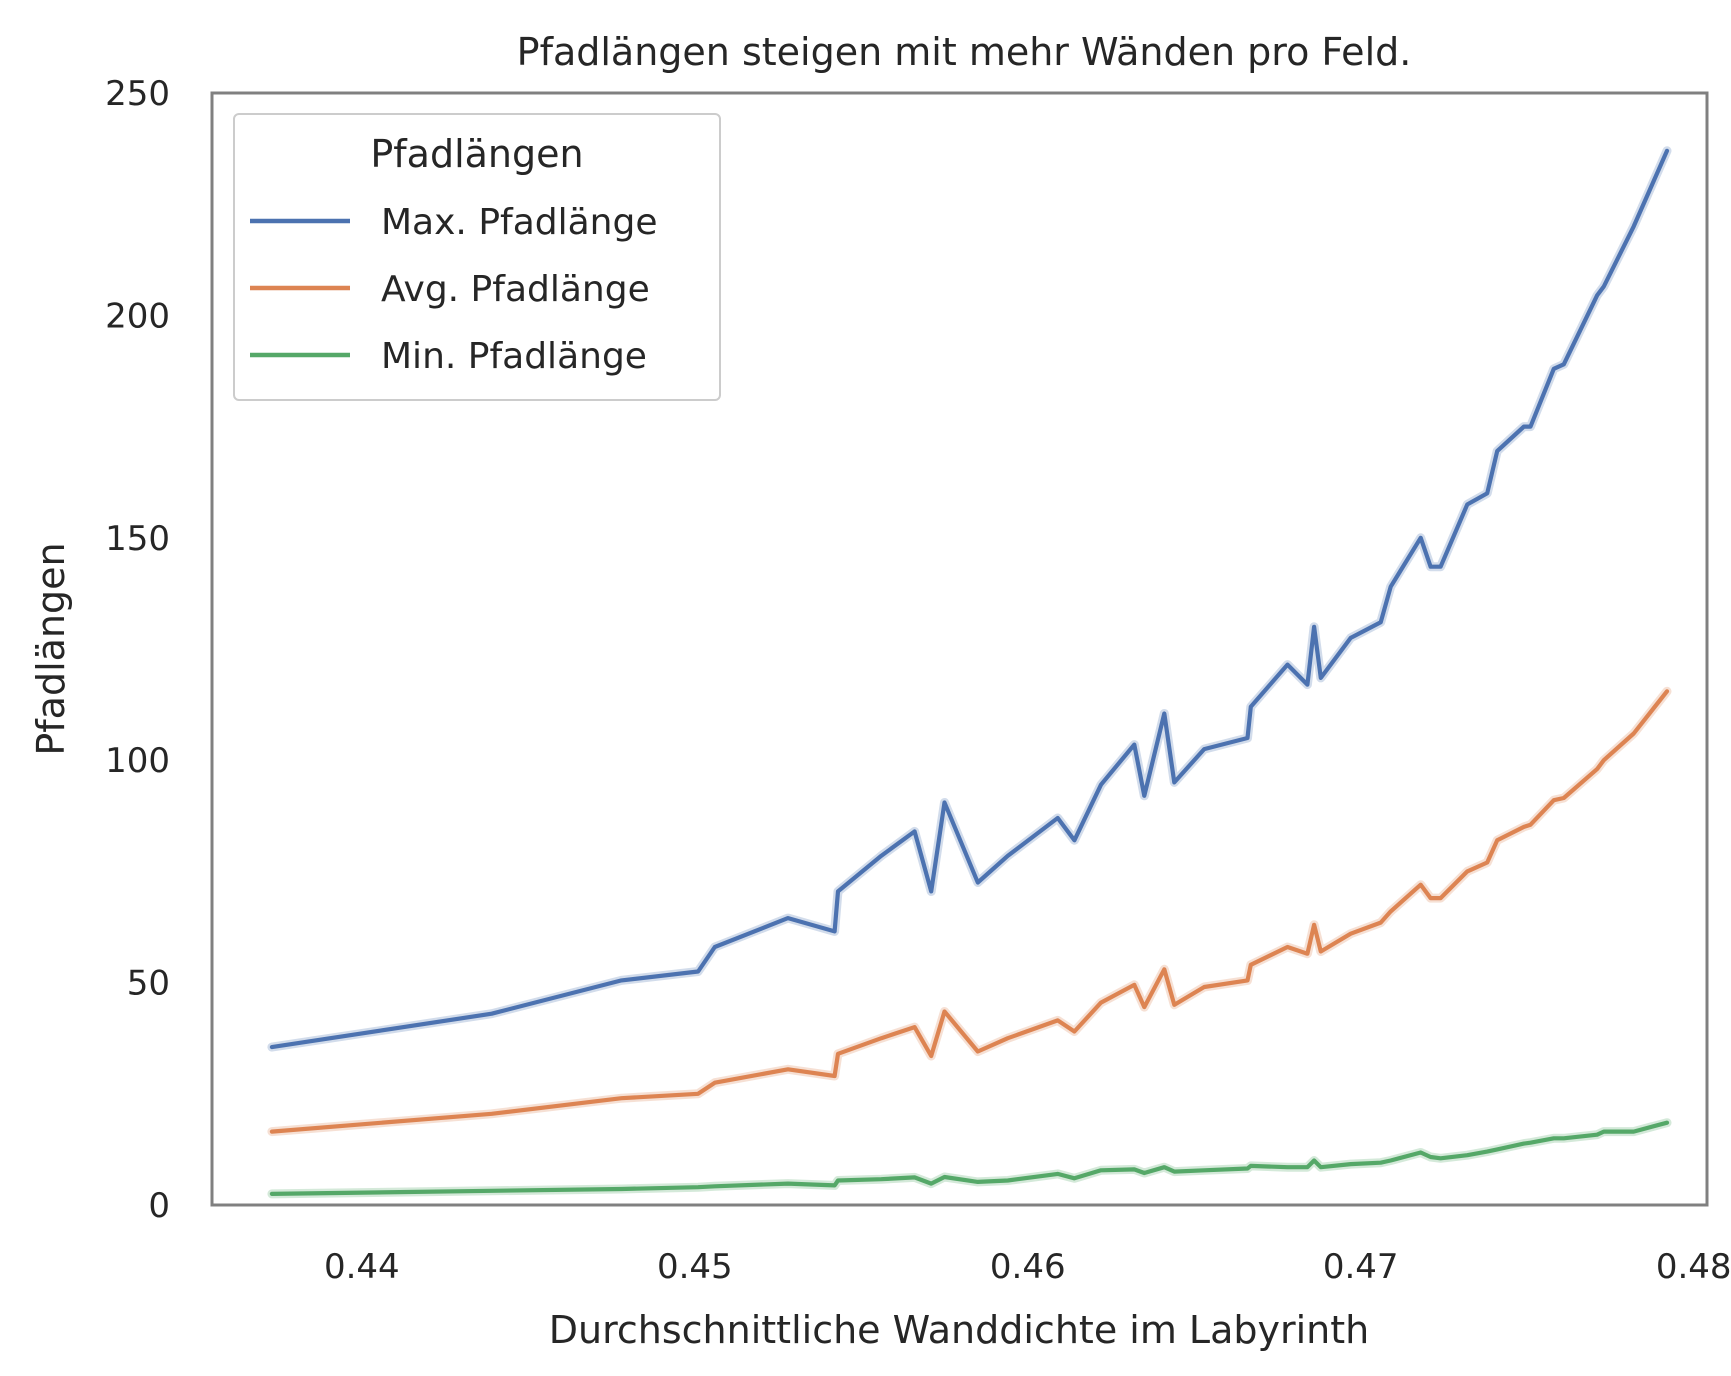 The width and height of the screenshot is (1731, 1376). What do you see at coordinates (519, 222) in the screenshot?
I see `legend-label: Max. Pfadlänge` at bounding box center [519, 222].